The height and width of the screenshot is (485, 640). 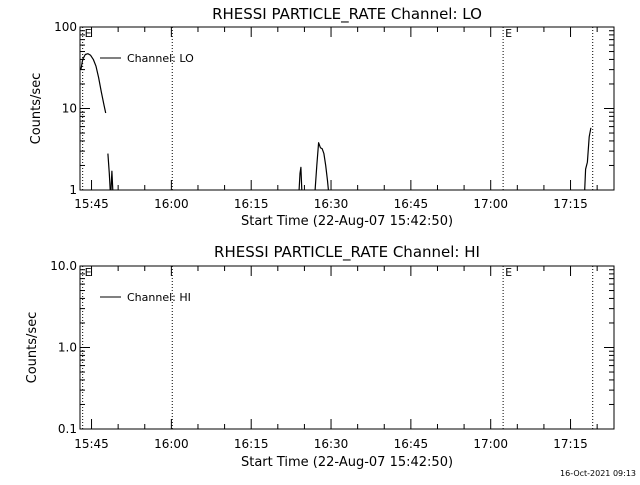 What do you see at coordinates (347, 252) in the screenshot?
I see `panel2-chart-title: RHESSI PARTICLE_RATE Channel: HI` at bounding box center [347, 252].